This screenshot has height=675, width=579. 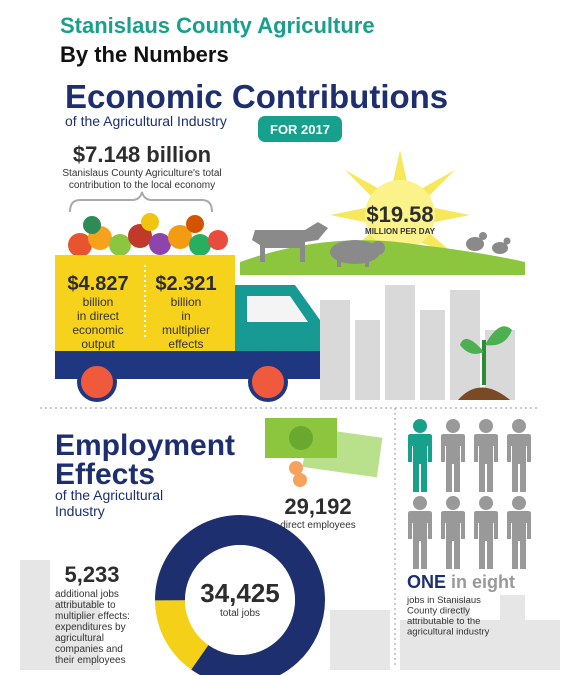 I want to click on badge-text: FOR 2017, so click(x=300, y=129).